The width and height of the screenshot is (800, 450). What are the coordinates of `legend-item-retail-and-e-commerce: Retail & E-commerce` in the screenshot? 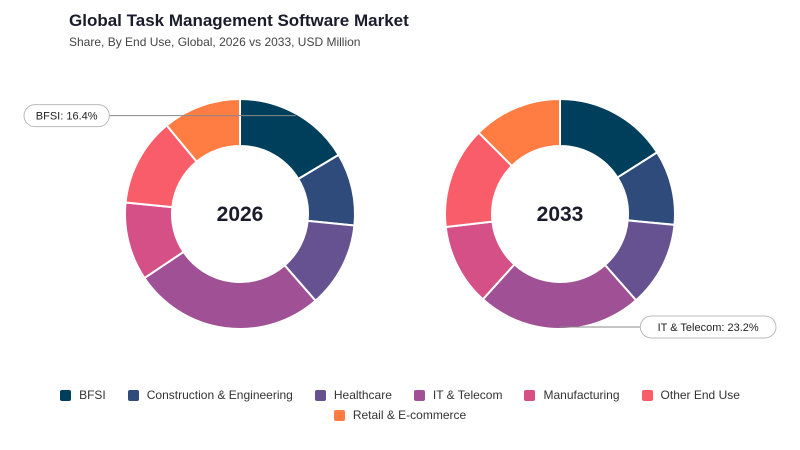 It's located at (400, 415).